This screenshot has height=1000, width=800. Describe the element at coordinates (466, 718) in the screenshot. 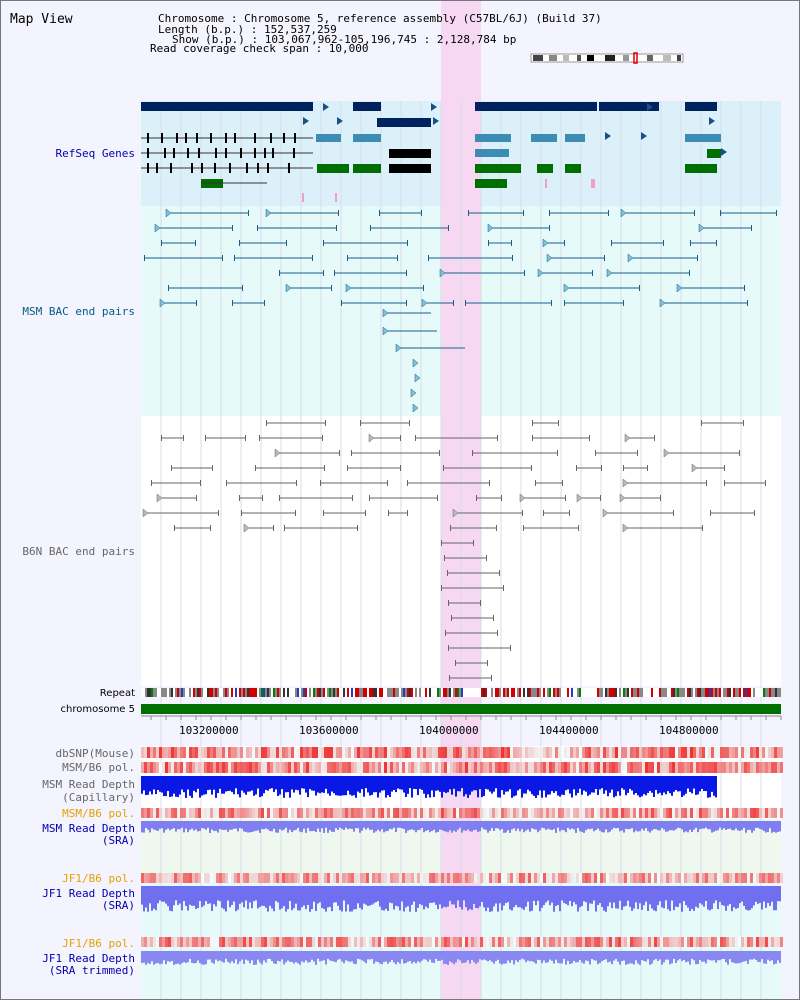

I see `axis-ticks` at that location.